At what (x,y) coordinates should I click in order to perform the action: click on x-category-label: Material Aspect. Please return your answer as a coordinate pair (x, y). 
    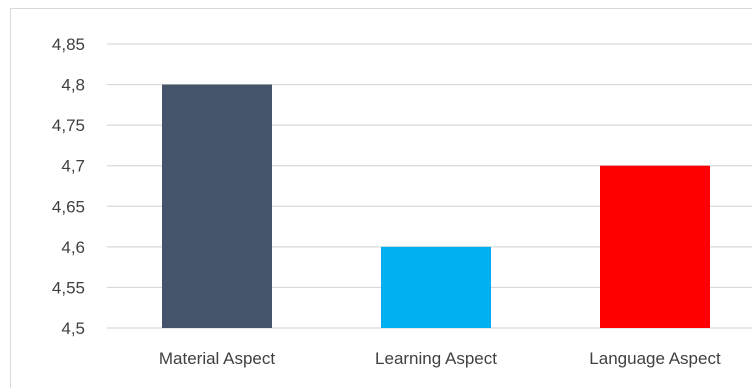
    Looking at the image, I should click on (217, 358).